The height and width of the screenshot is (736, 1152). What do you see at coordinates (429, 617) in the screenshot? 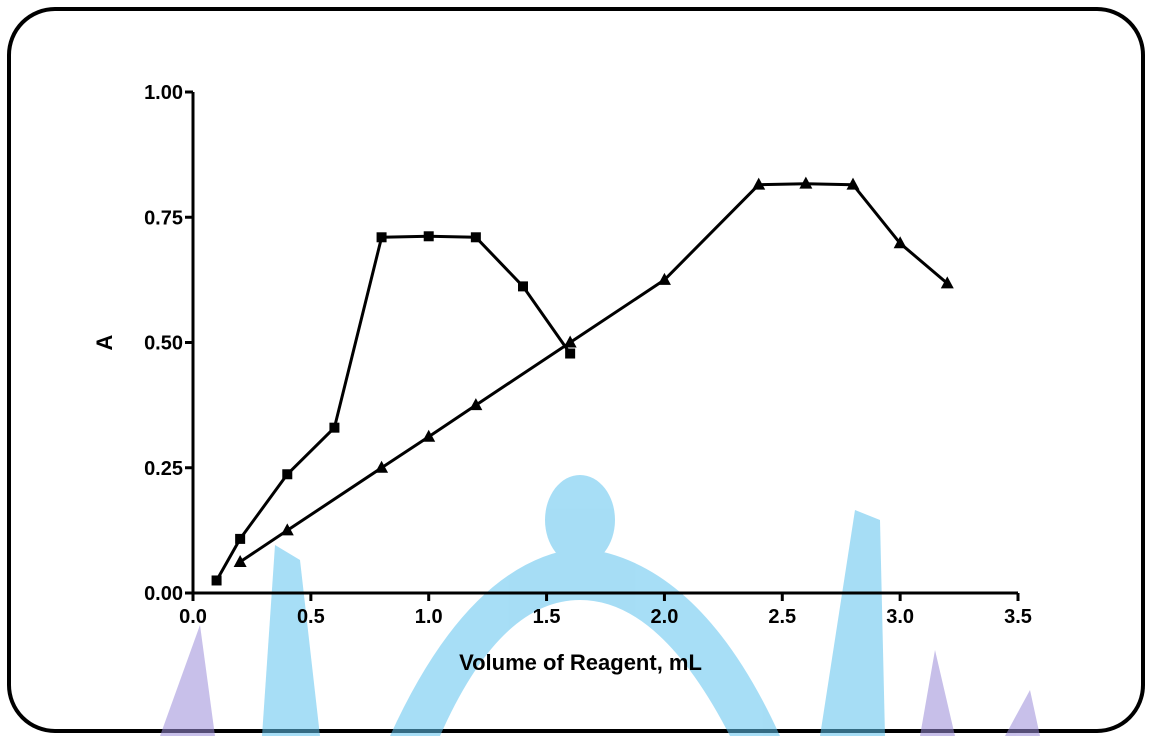
I see `x-tick-label: 1.0` at bounding box center [429, 617].